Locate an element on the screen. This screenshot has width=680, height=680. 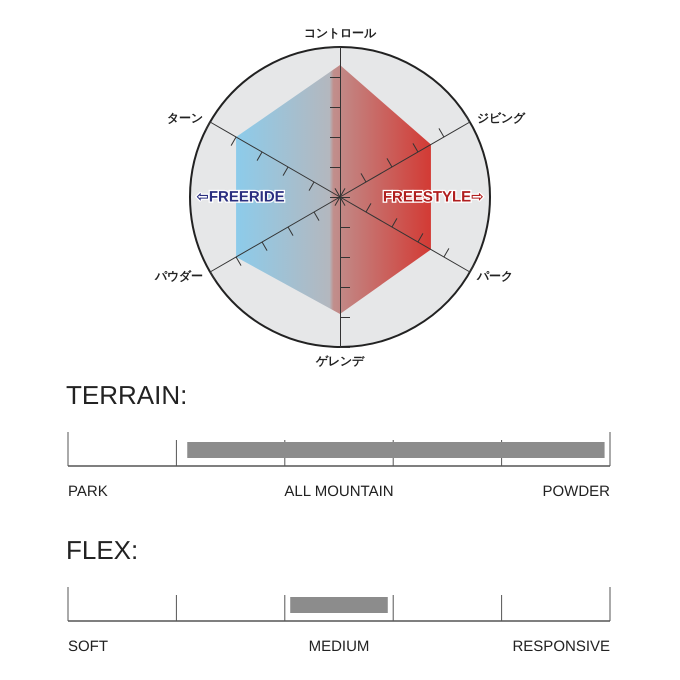
spoke-label: ゲレンデ is located at coordinates (340, 361).